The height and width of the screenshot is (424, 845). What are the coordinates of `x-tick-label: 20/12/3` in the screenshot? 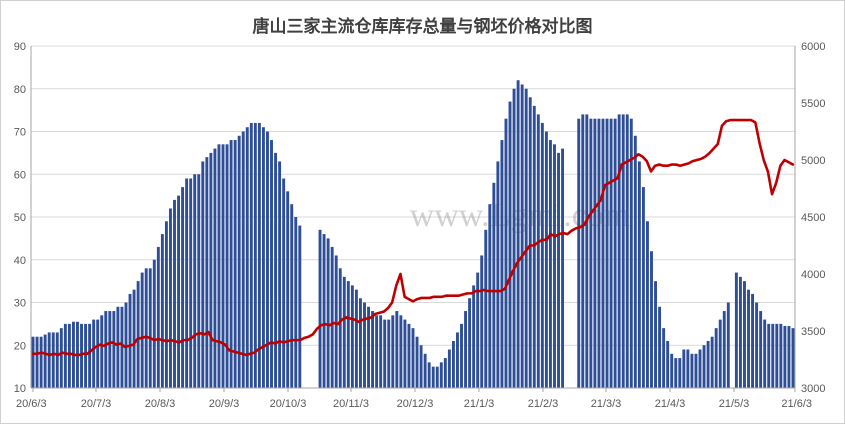 It's located at (415, 404).